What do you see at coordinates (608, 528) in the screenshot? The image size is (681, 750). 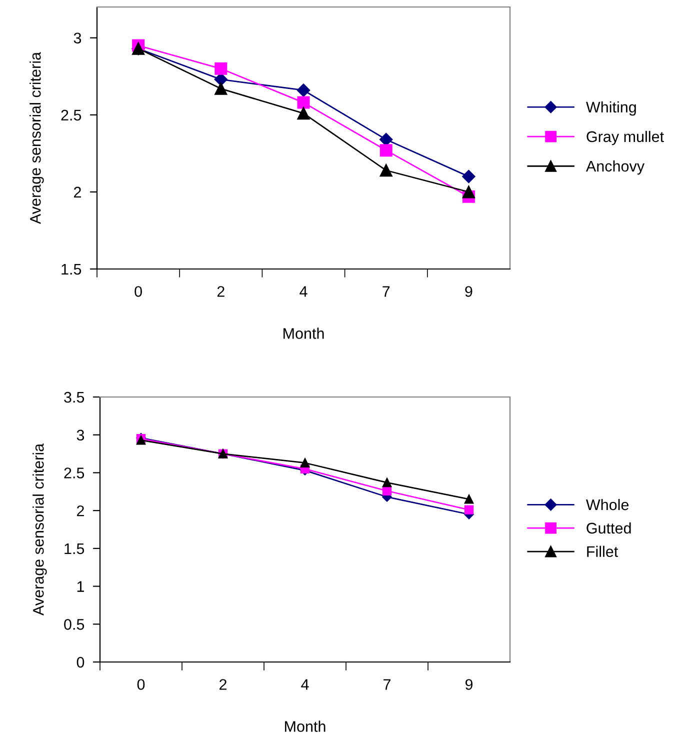 I see `legend-label: Gutted` at bounding box center [608, 528].